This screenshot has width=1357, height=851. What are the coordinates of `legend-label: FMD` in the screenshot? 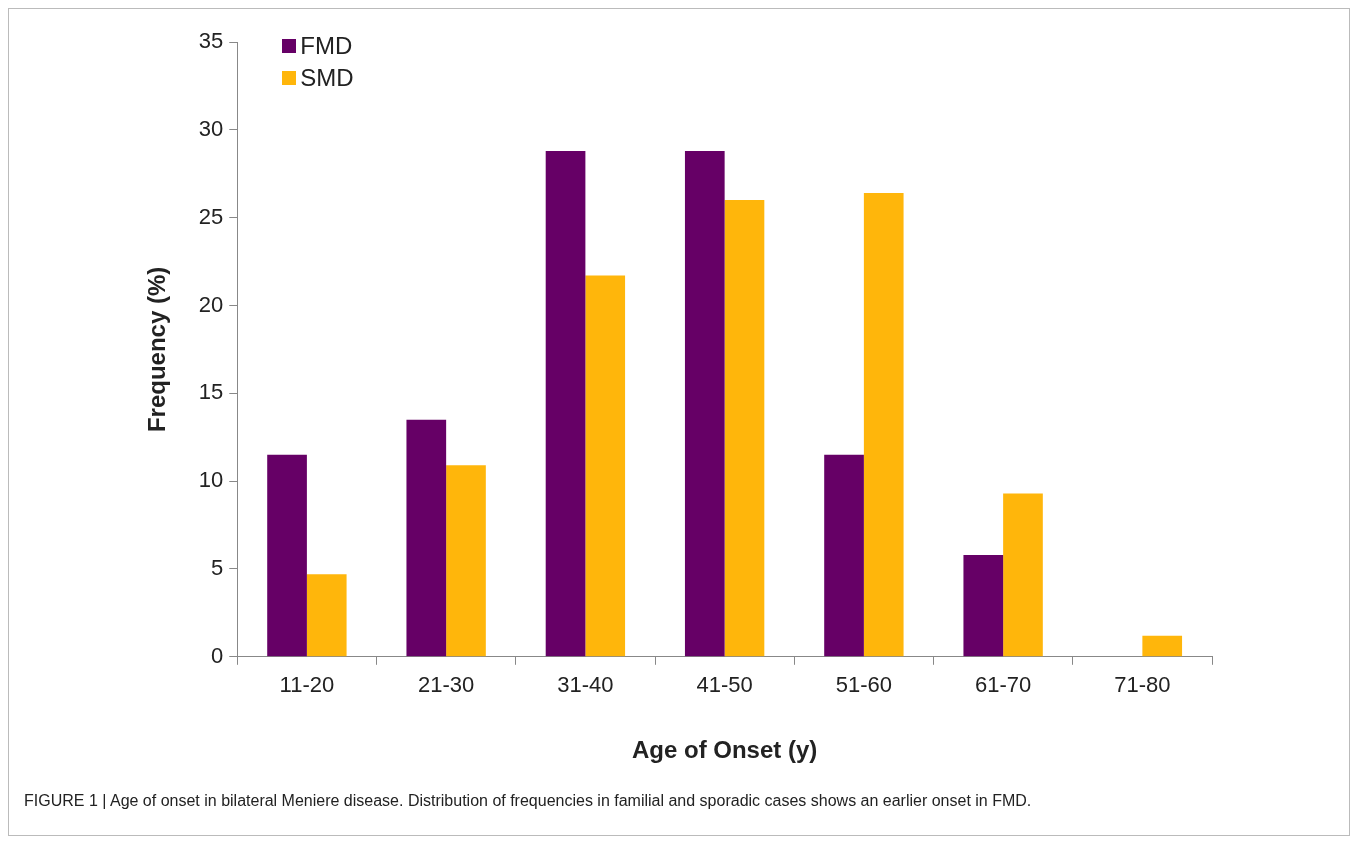 It's located at (326, 46).